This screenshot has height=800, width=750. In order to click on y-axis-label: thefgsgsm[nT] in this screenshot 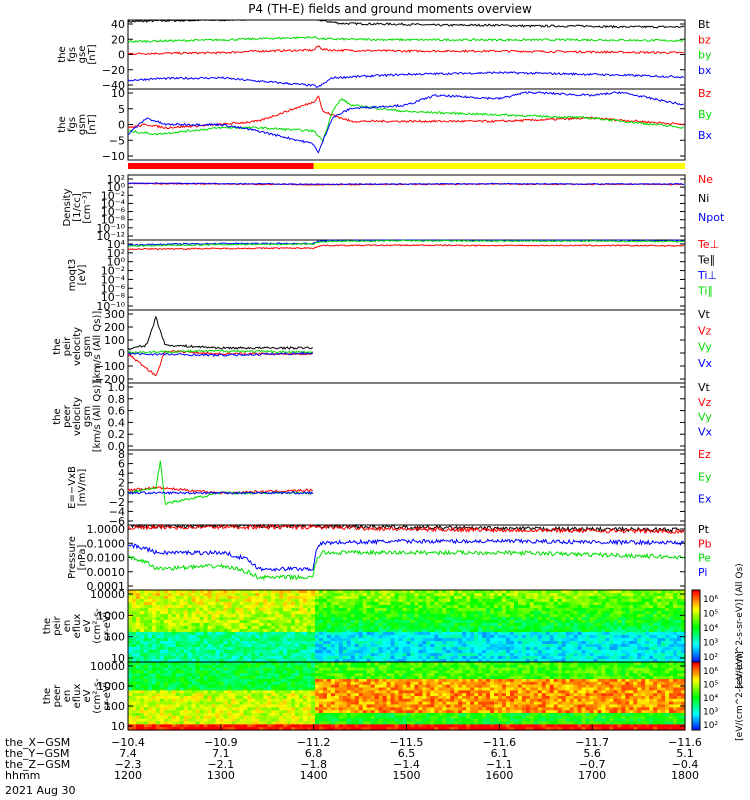, I will do `click(77, 124)`.